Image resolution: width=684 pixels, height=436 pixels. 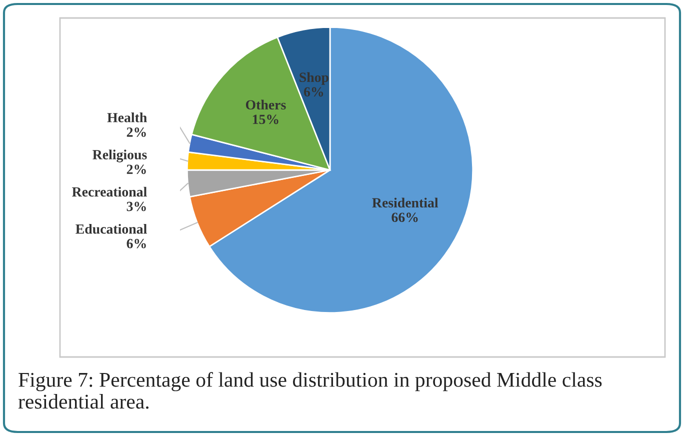 I want to click on slice-label: Residential, so click(x=405, y=203).